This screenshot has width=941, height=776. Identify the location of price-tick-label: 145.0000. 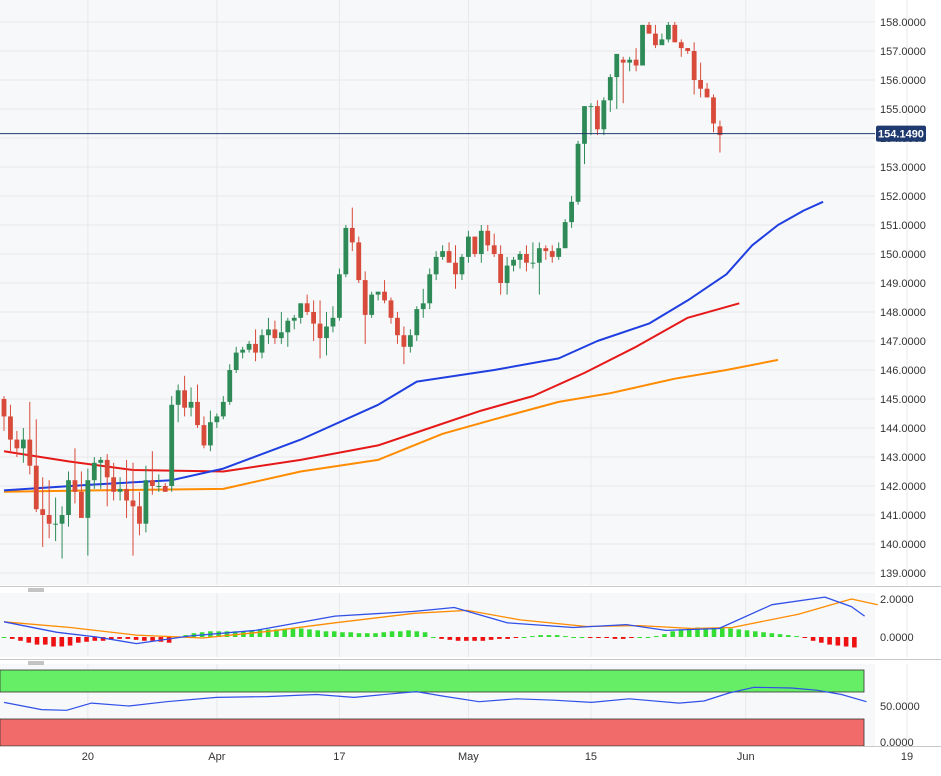
(903, 400).